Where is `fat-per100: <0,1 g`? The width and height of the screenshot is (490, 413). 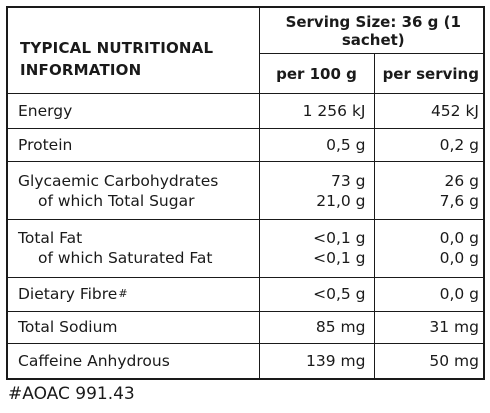
fat-per100: <0,1 g is located at coordinates (339, 238).